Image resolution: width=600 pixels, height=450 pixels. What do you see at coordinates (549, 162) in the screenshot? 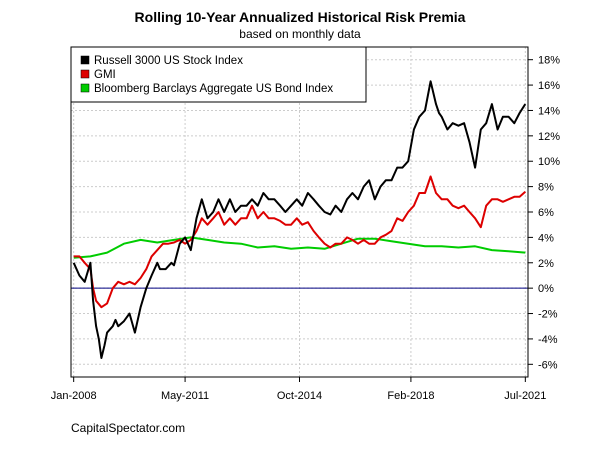
I see `y-tick-label: 10%` at bounding box center [549, 162].